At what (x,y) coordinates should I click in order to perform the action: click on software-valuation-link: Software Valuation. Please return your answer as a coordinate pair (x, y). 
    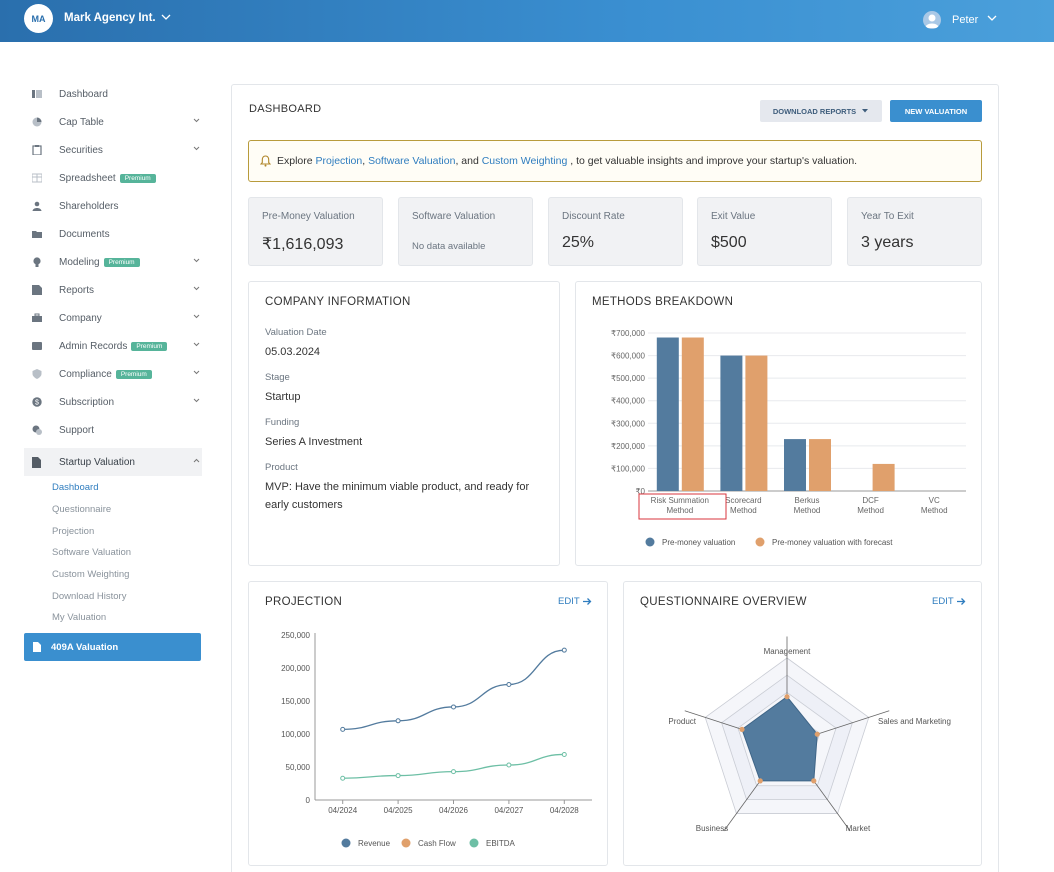
    Looking at the image, I should click on (412, 161).